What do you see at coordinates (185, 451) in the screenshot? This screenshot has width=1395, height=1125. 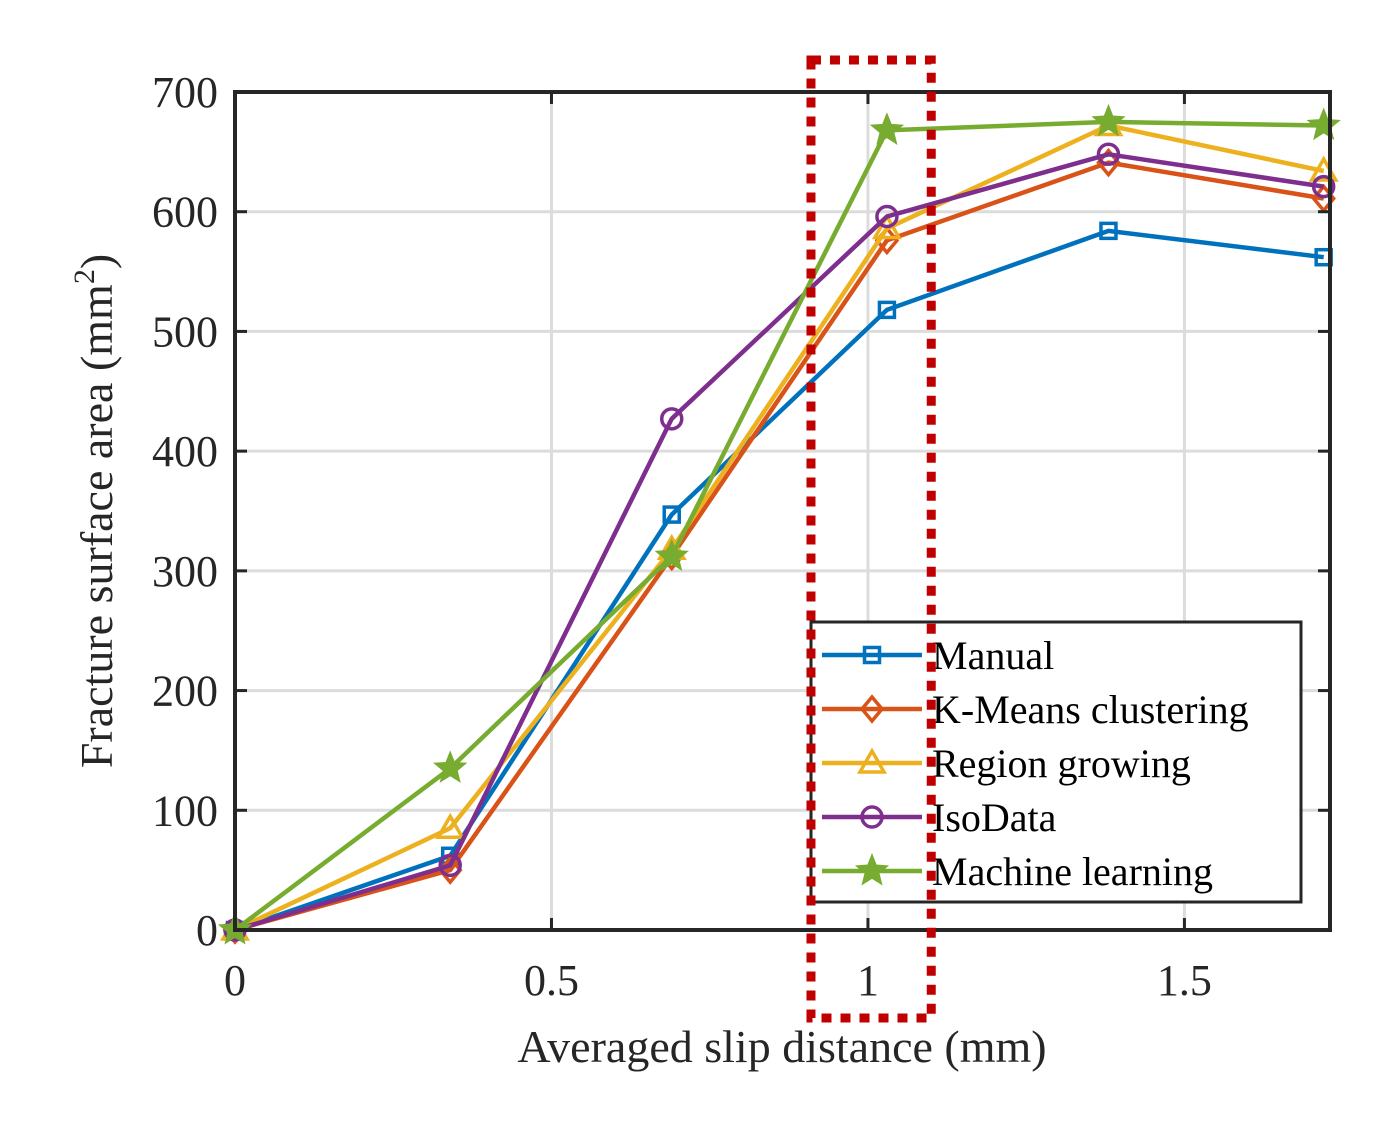 I see `y-tick-label-4: 400` at bounding box center [185, 451].